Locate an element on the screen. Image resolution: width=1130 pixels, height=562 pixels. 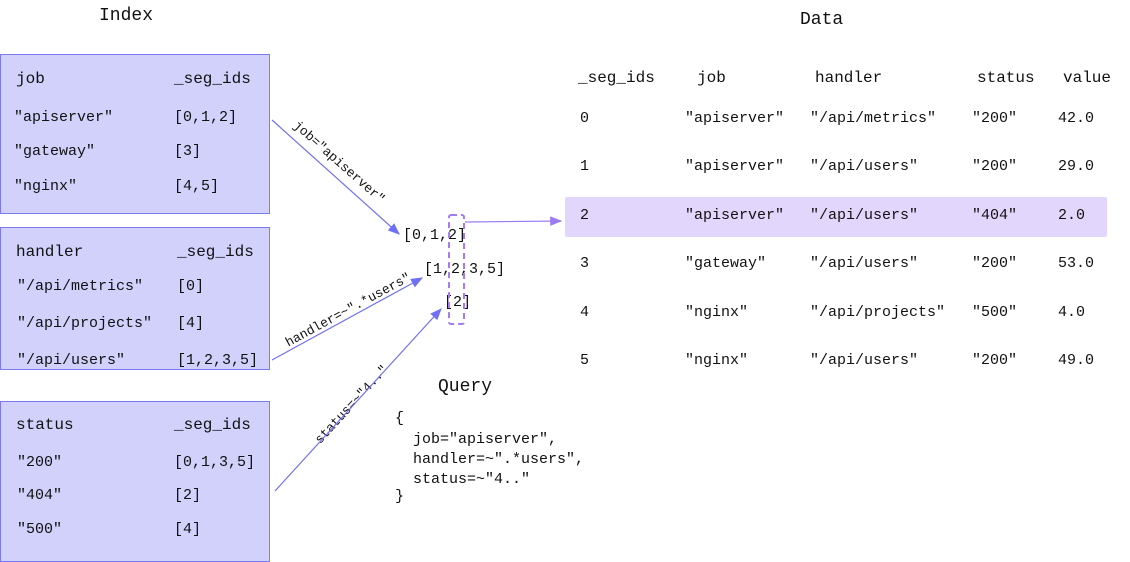
data-cell: 29.0 is located at coordinates (1076, 166).